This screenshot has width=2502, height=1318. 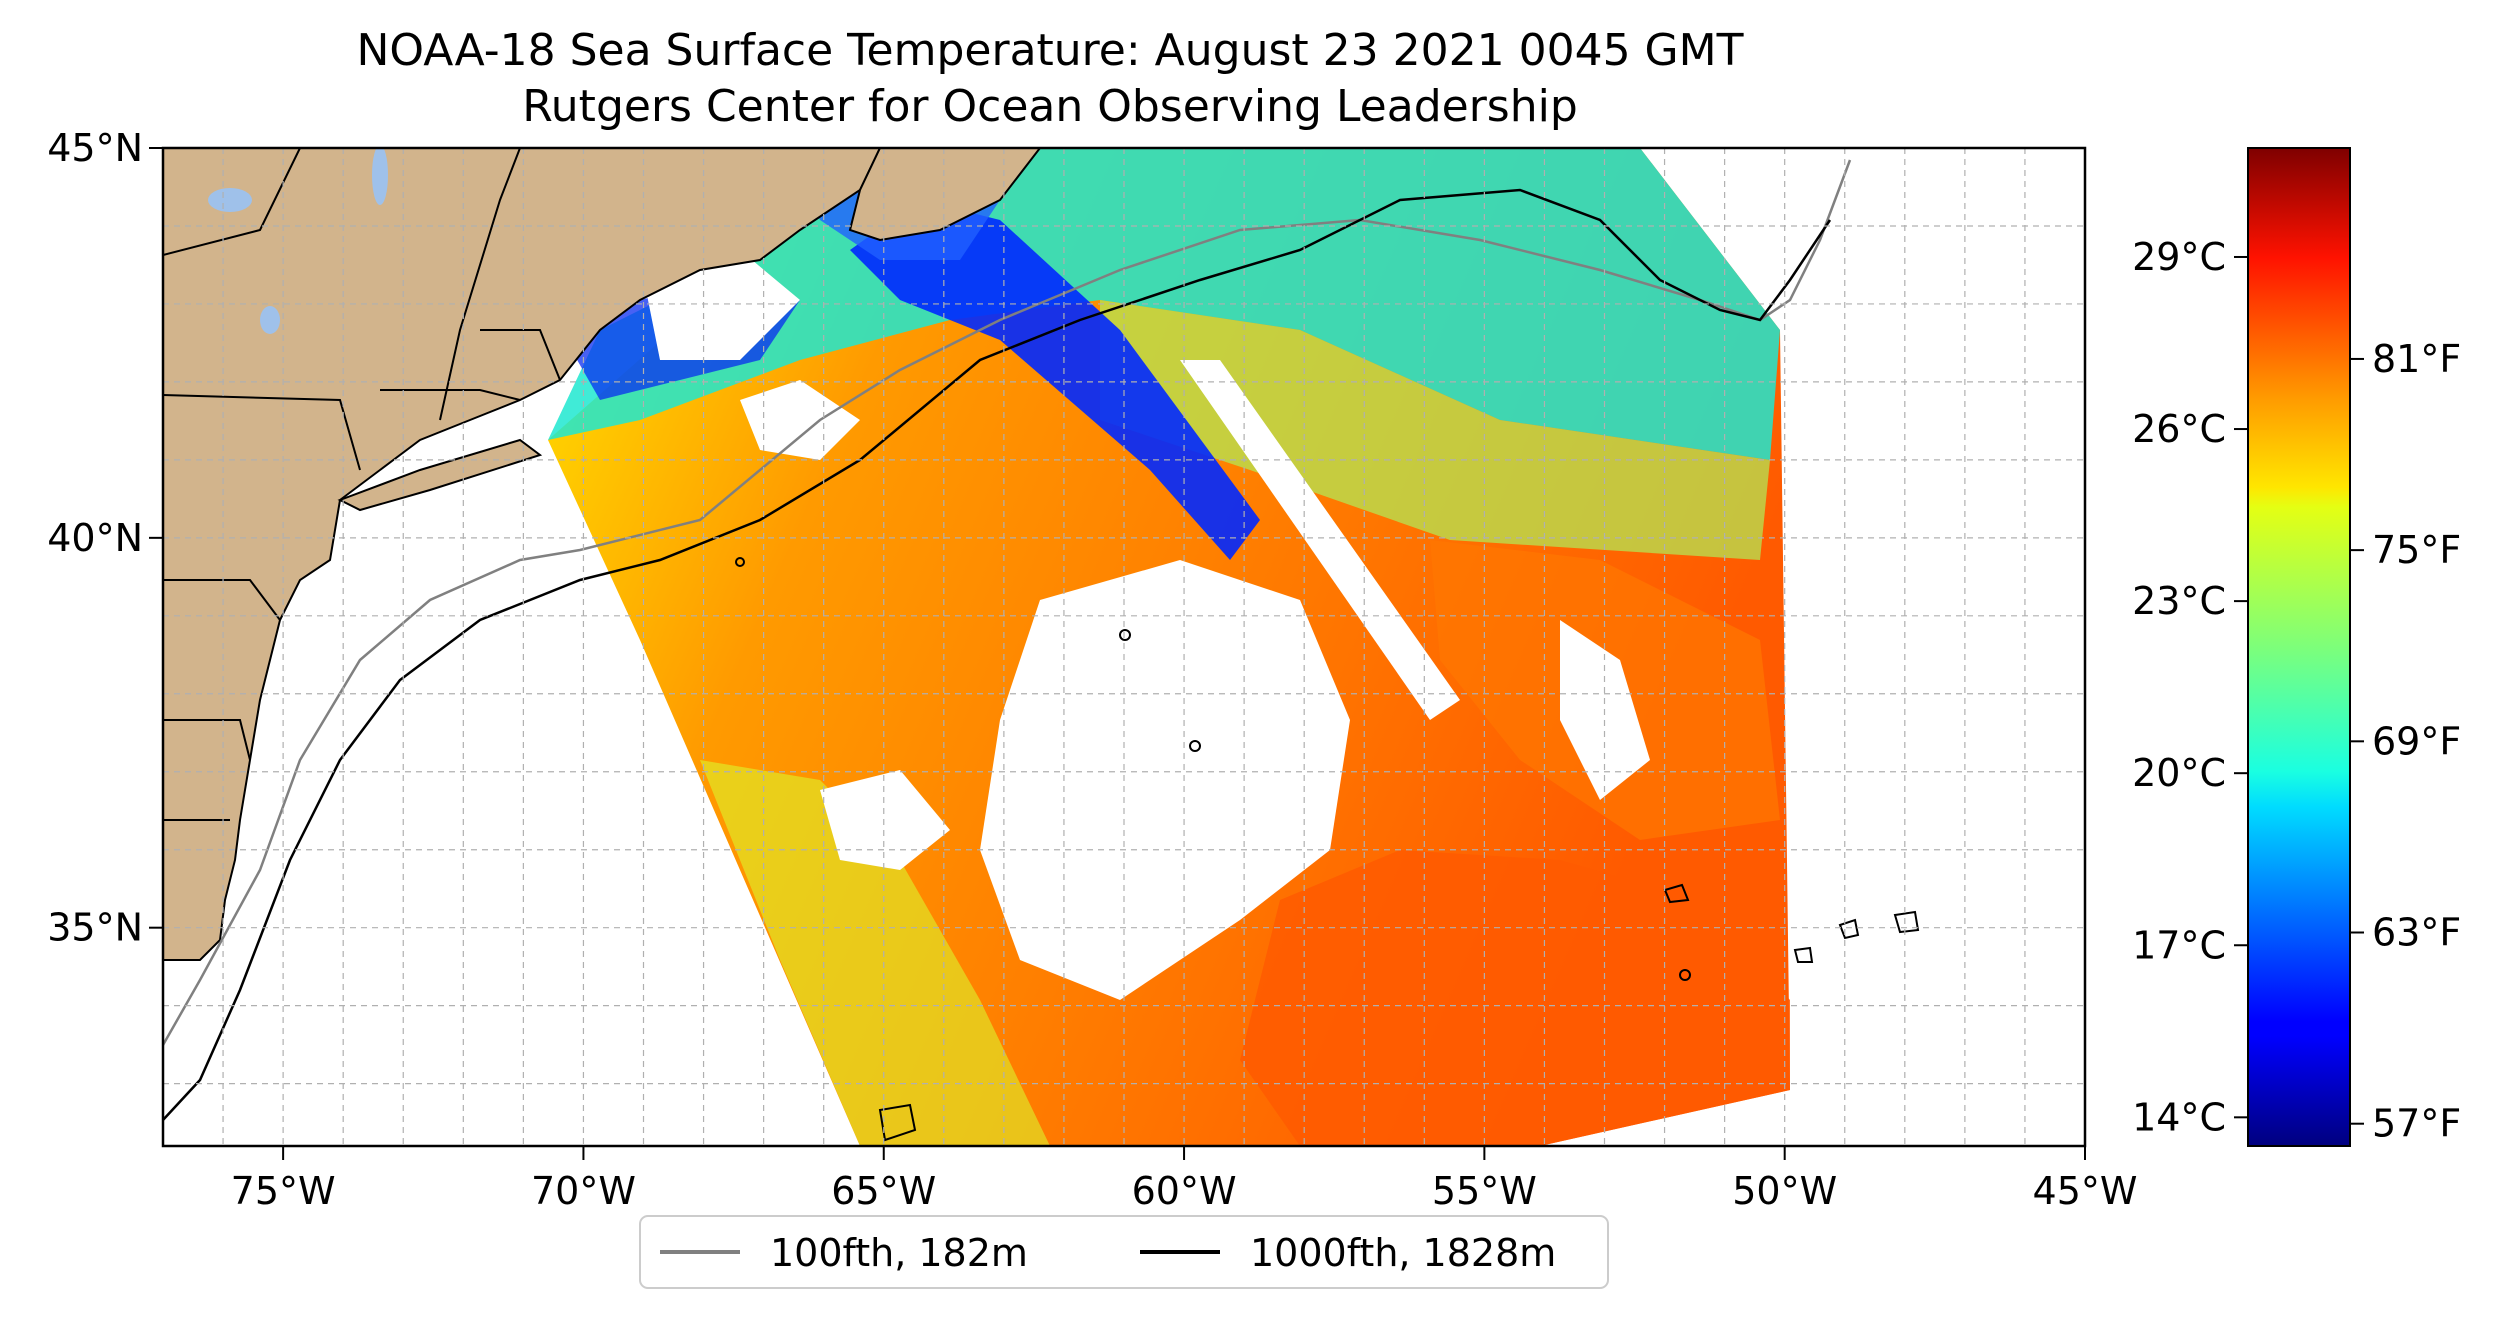 I want to click on cloud-gap-center, so click(x=1165, y=780).